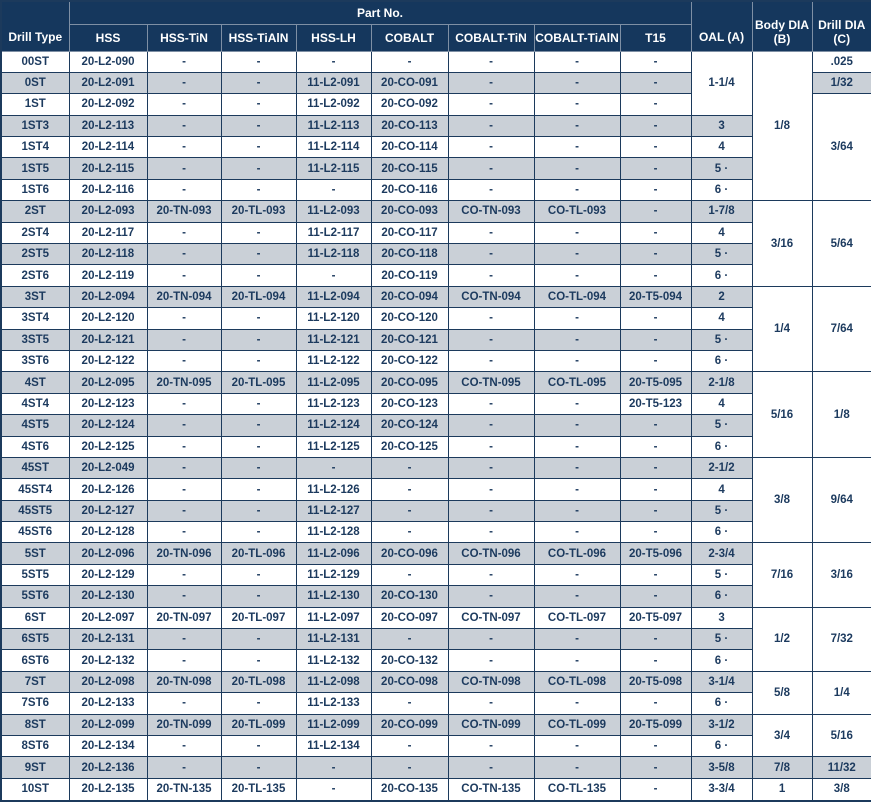 Image resolution: width=871 pixels, height=802 pixels. I want to click on part-no-cell-hss: 20-L2-123, so click(108, 404).